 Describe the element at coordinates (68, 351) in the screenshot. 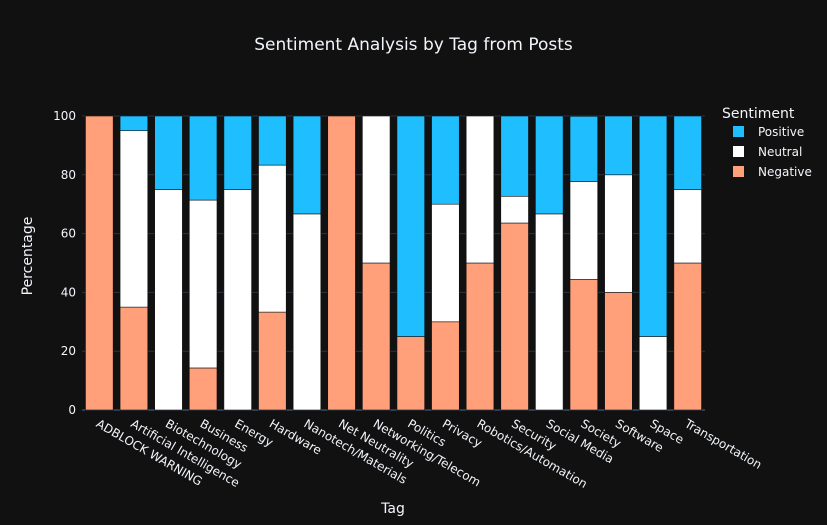

I see `y-tick-label: 20` at that location.